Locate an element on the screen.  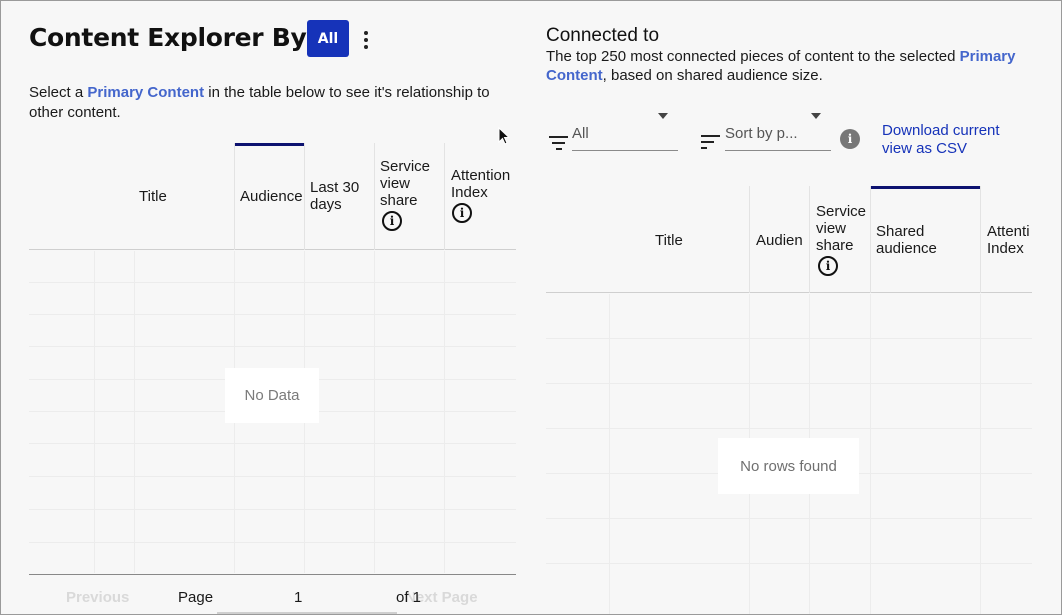
pagination-divider is located at coordinates (272, 574).